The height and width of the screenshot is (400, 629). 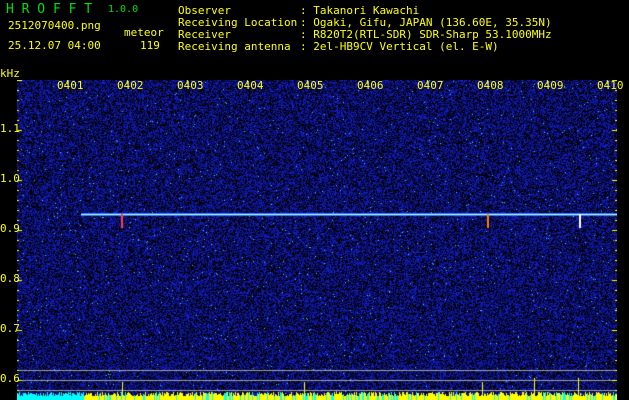 What do you see at coordinates (54, 45) in the screenshot?
I see `file-datetime: 25.12.07 04:00` at bounding box center [54, 45].